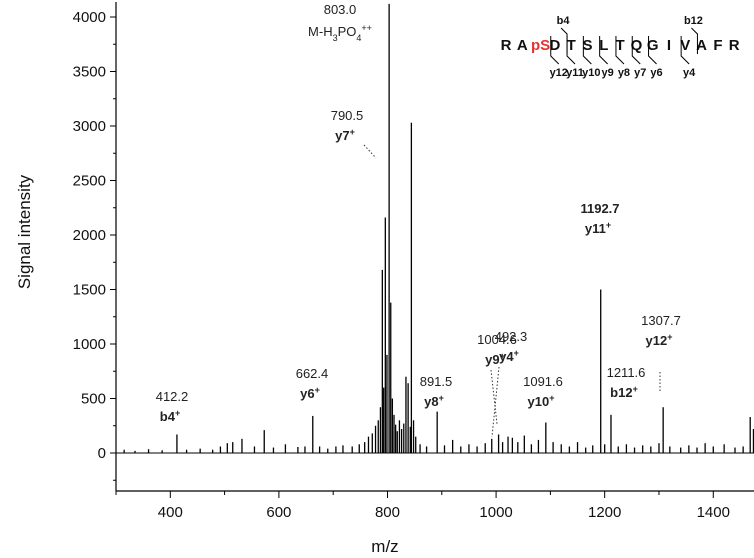 The width and height of the screenshot is (754, 558). I want to click on x-tick-label: 1000, so click(495, 512).